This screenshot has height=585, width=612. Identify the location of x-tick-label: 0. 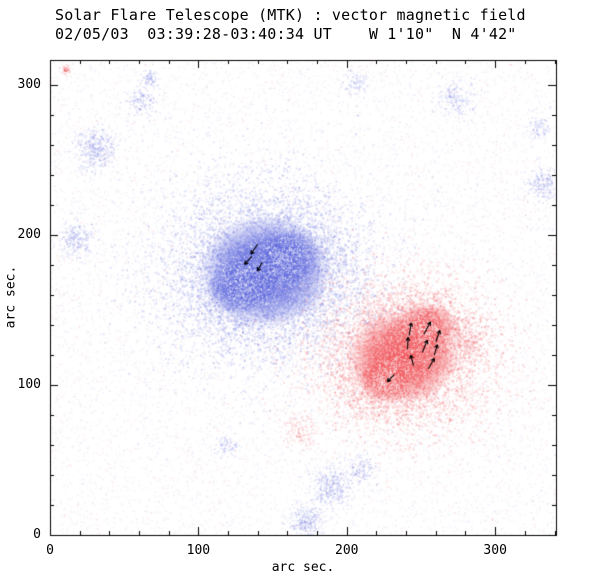
(50, 550).